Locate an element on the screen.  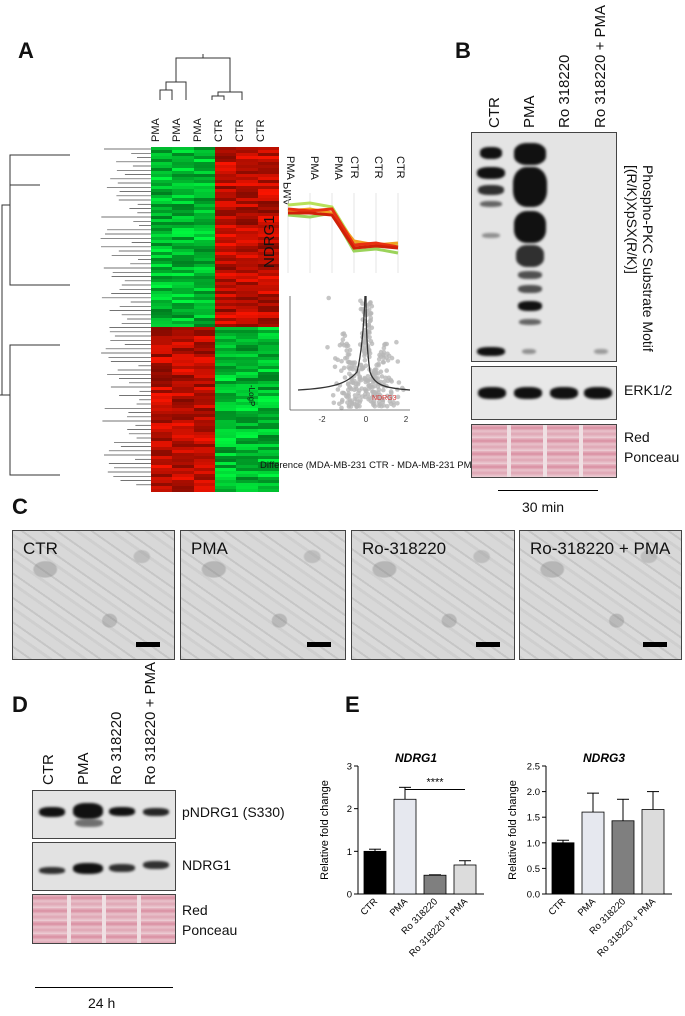
ponceau-d-label-1: Red is located at coordinates (195, 910).